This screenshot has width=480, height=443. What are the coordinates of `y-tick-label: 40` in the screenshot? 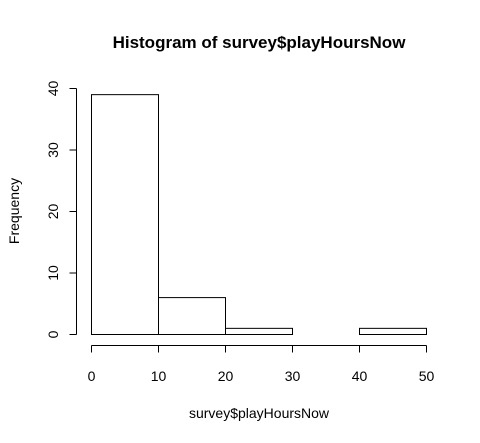 It's located at (53, 89).